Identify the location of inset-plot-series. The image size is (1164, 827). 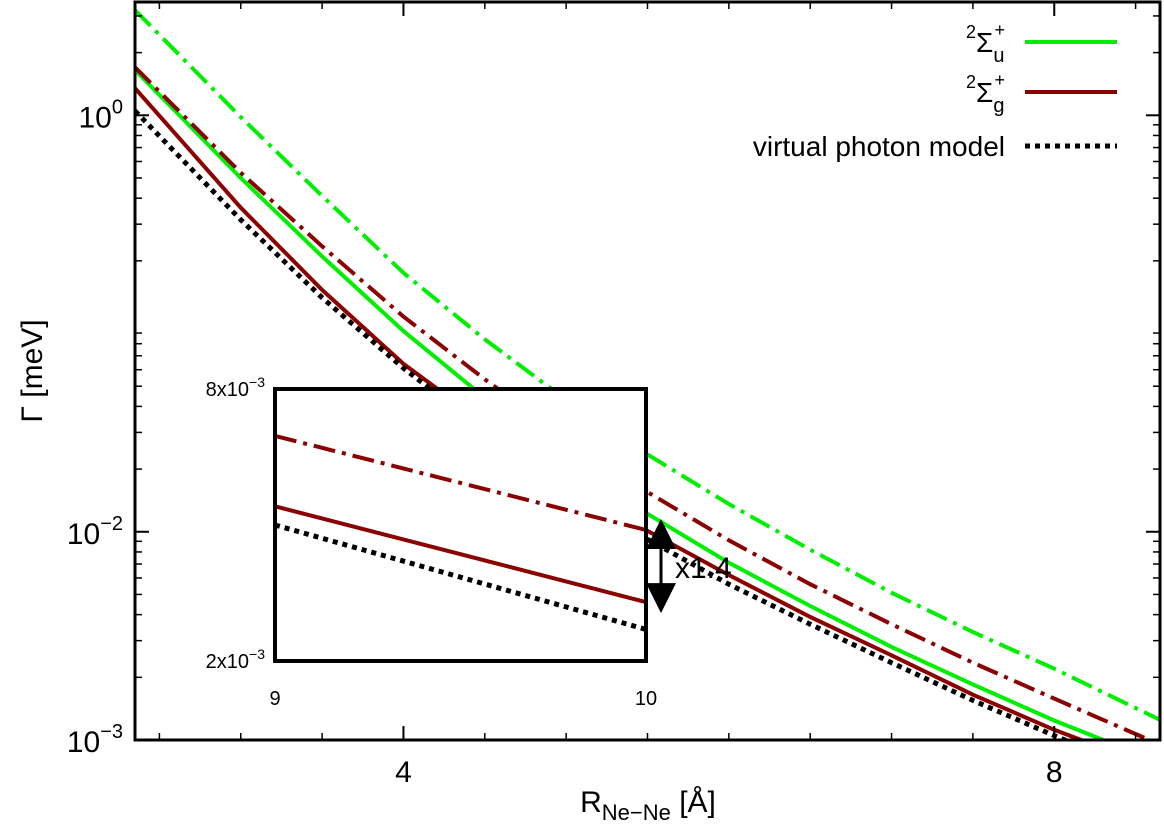
(460, 532).